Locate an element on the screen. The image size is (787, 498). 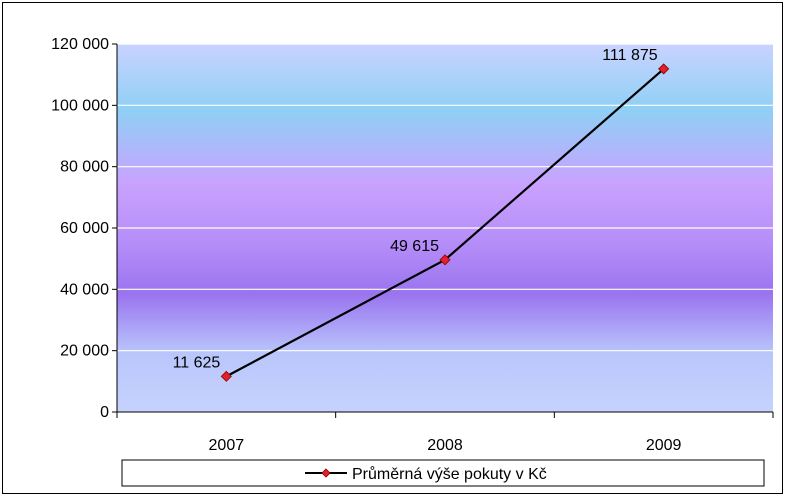
y-tick-label: 80 000 is located at coordinates (84, 167).